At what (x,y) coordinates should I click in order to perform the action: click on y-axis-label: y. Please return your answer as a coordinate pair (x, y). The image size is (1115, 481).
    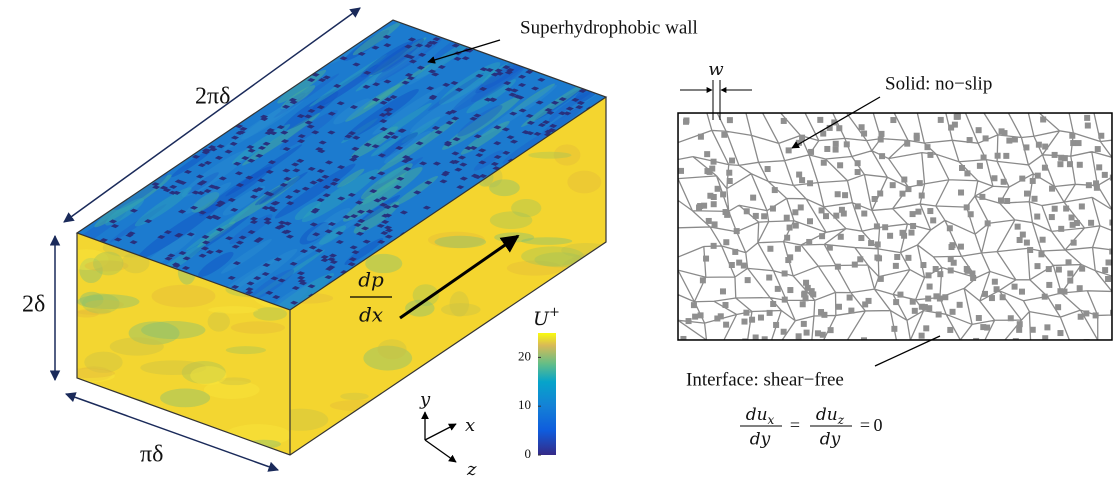
    Looking at the image, I should click on (425, 399).